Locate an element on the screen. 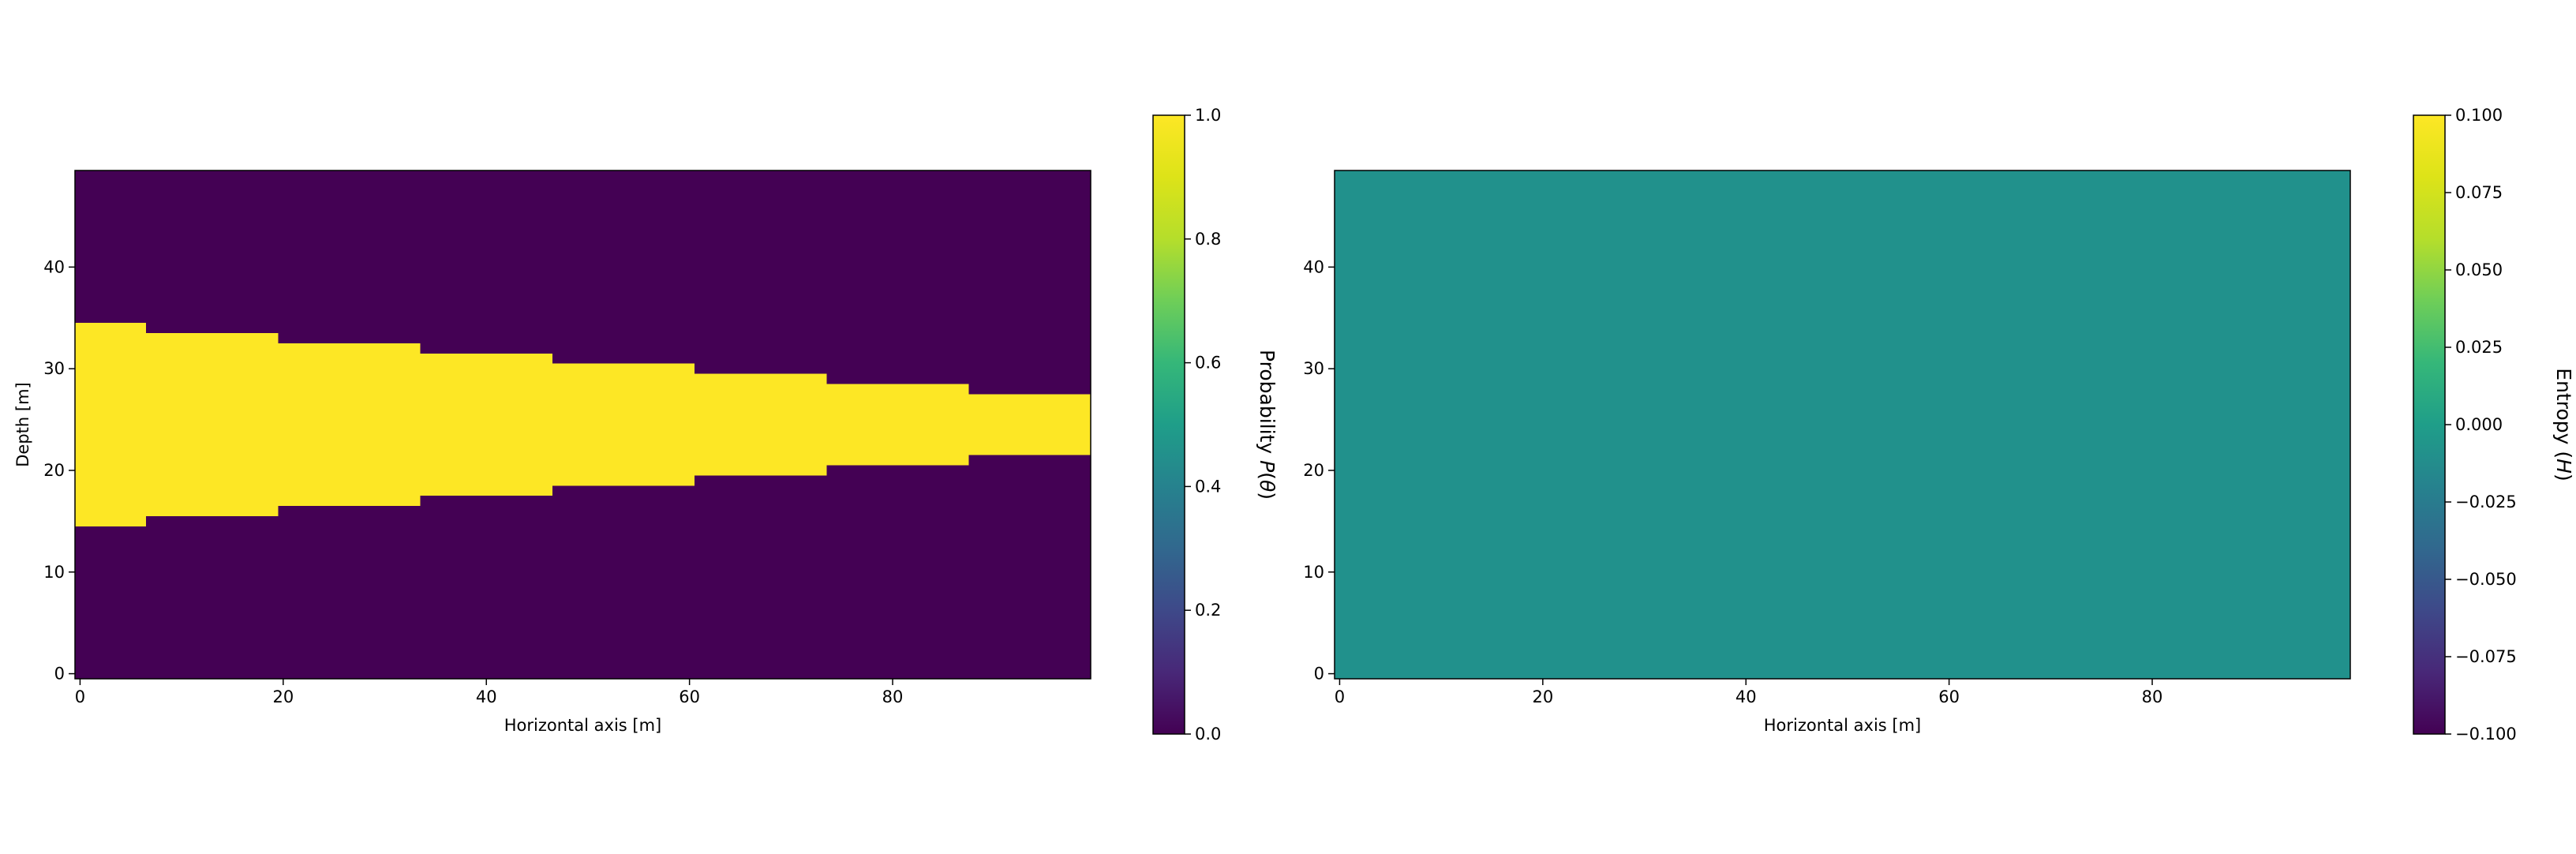  colorbar-label: Probability P(θ) is located at coordinates (1267, 425).